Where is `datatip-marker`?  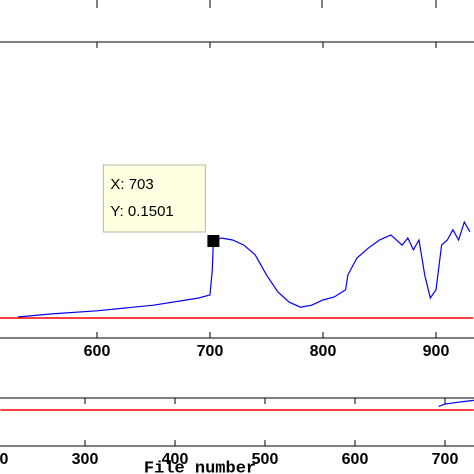
datatip-marker is located at coordinates (213, 240).